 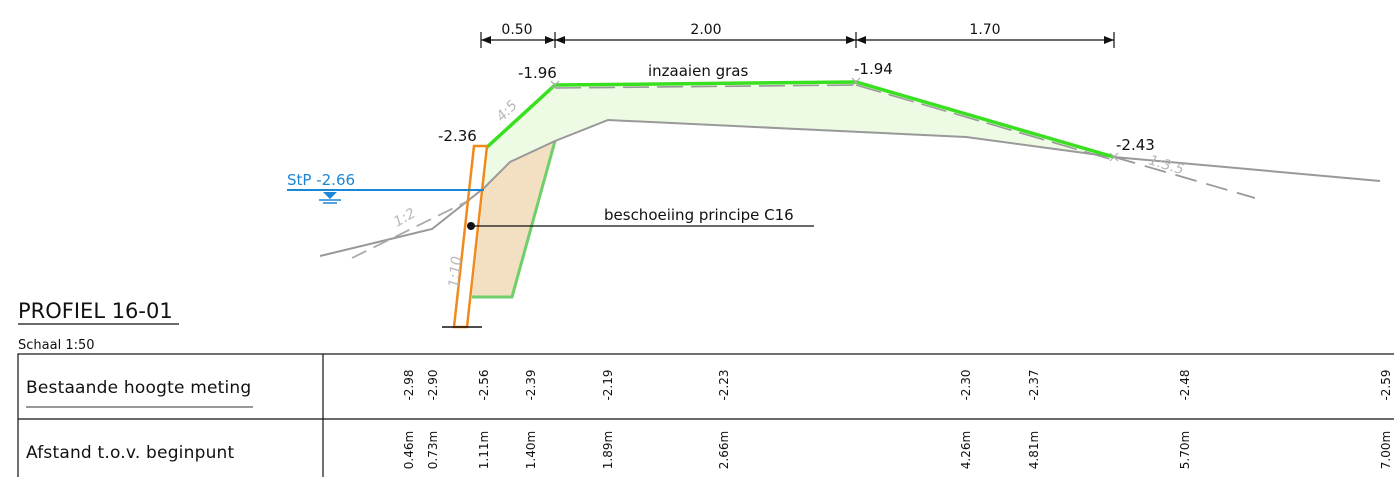 What do you see at coordinates (797, 40) in the screenshot?
I see `dimension-line` at bounding box center [797, 40].